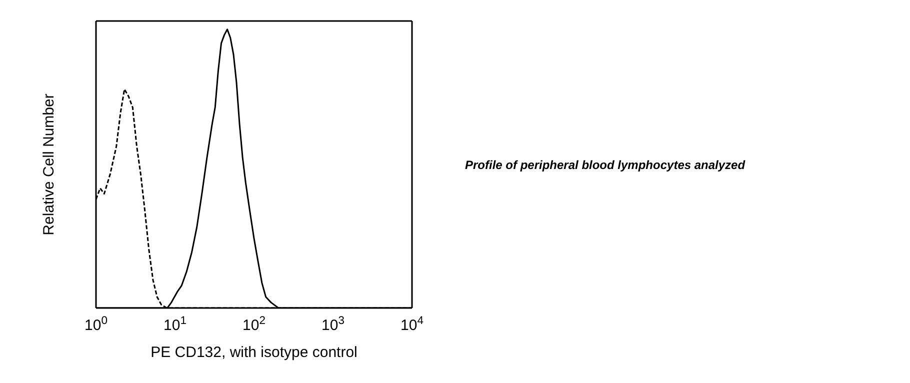  Describe the element at coordinates (49, 165) in the screenshot. I see `y-axis-title: Relative Cell Number` at that location.